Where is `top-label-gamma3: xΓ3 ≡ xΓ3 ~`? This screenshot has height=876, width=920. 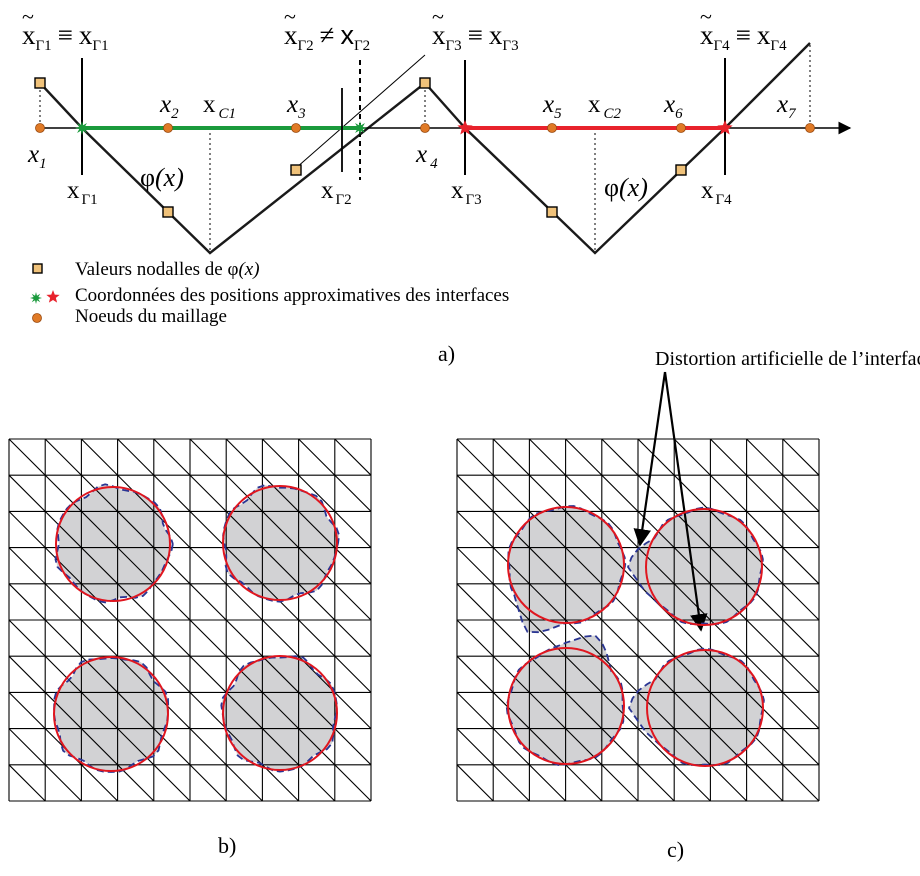 top-label-gamma3: xΓ3 ≡ xΓ3 ~ is located at coordinates (475, 29).